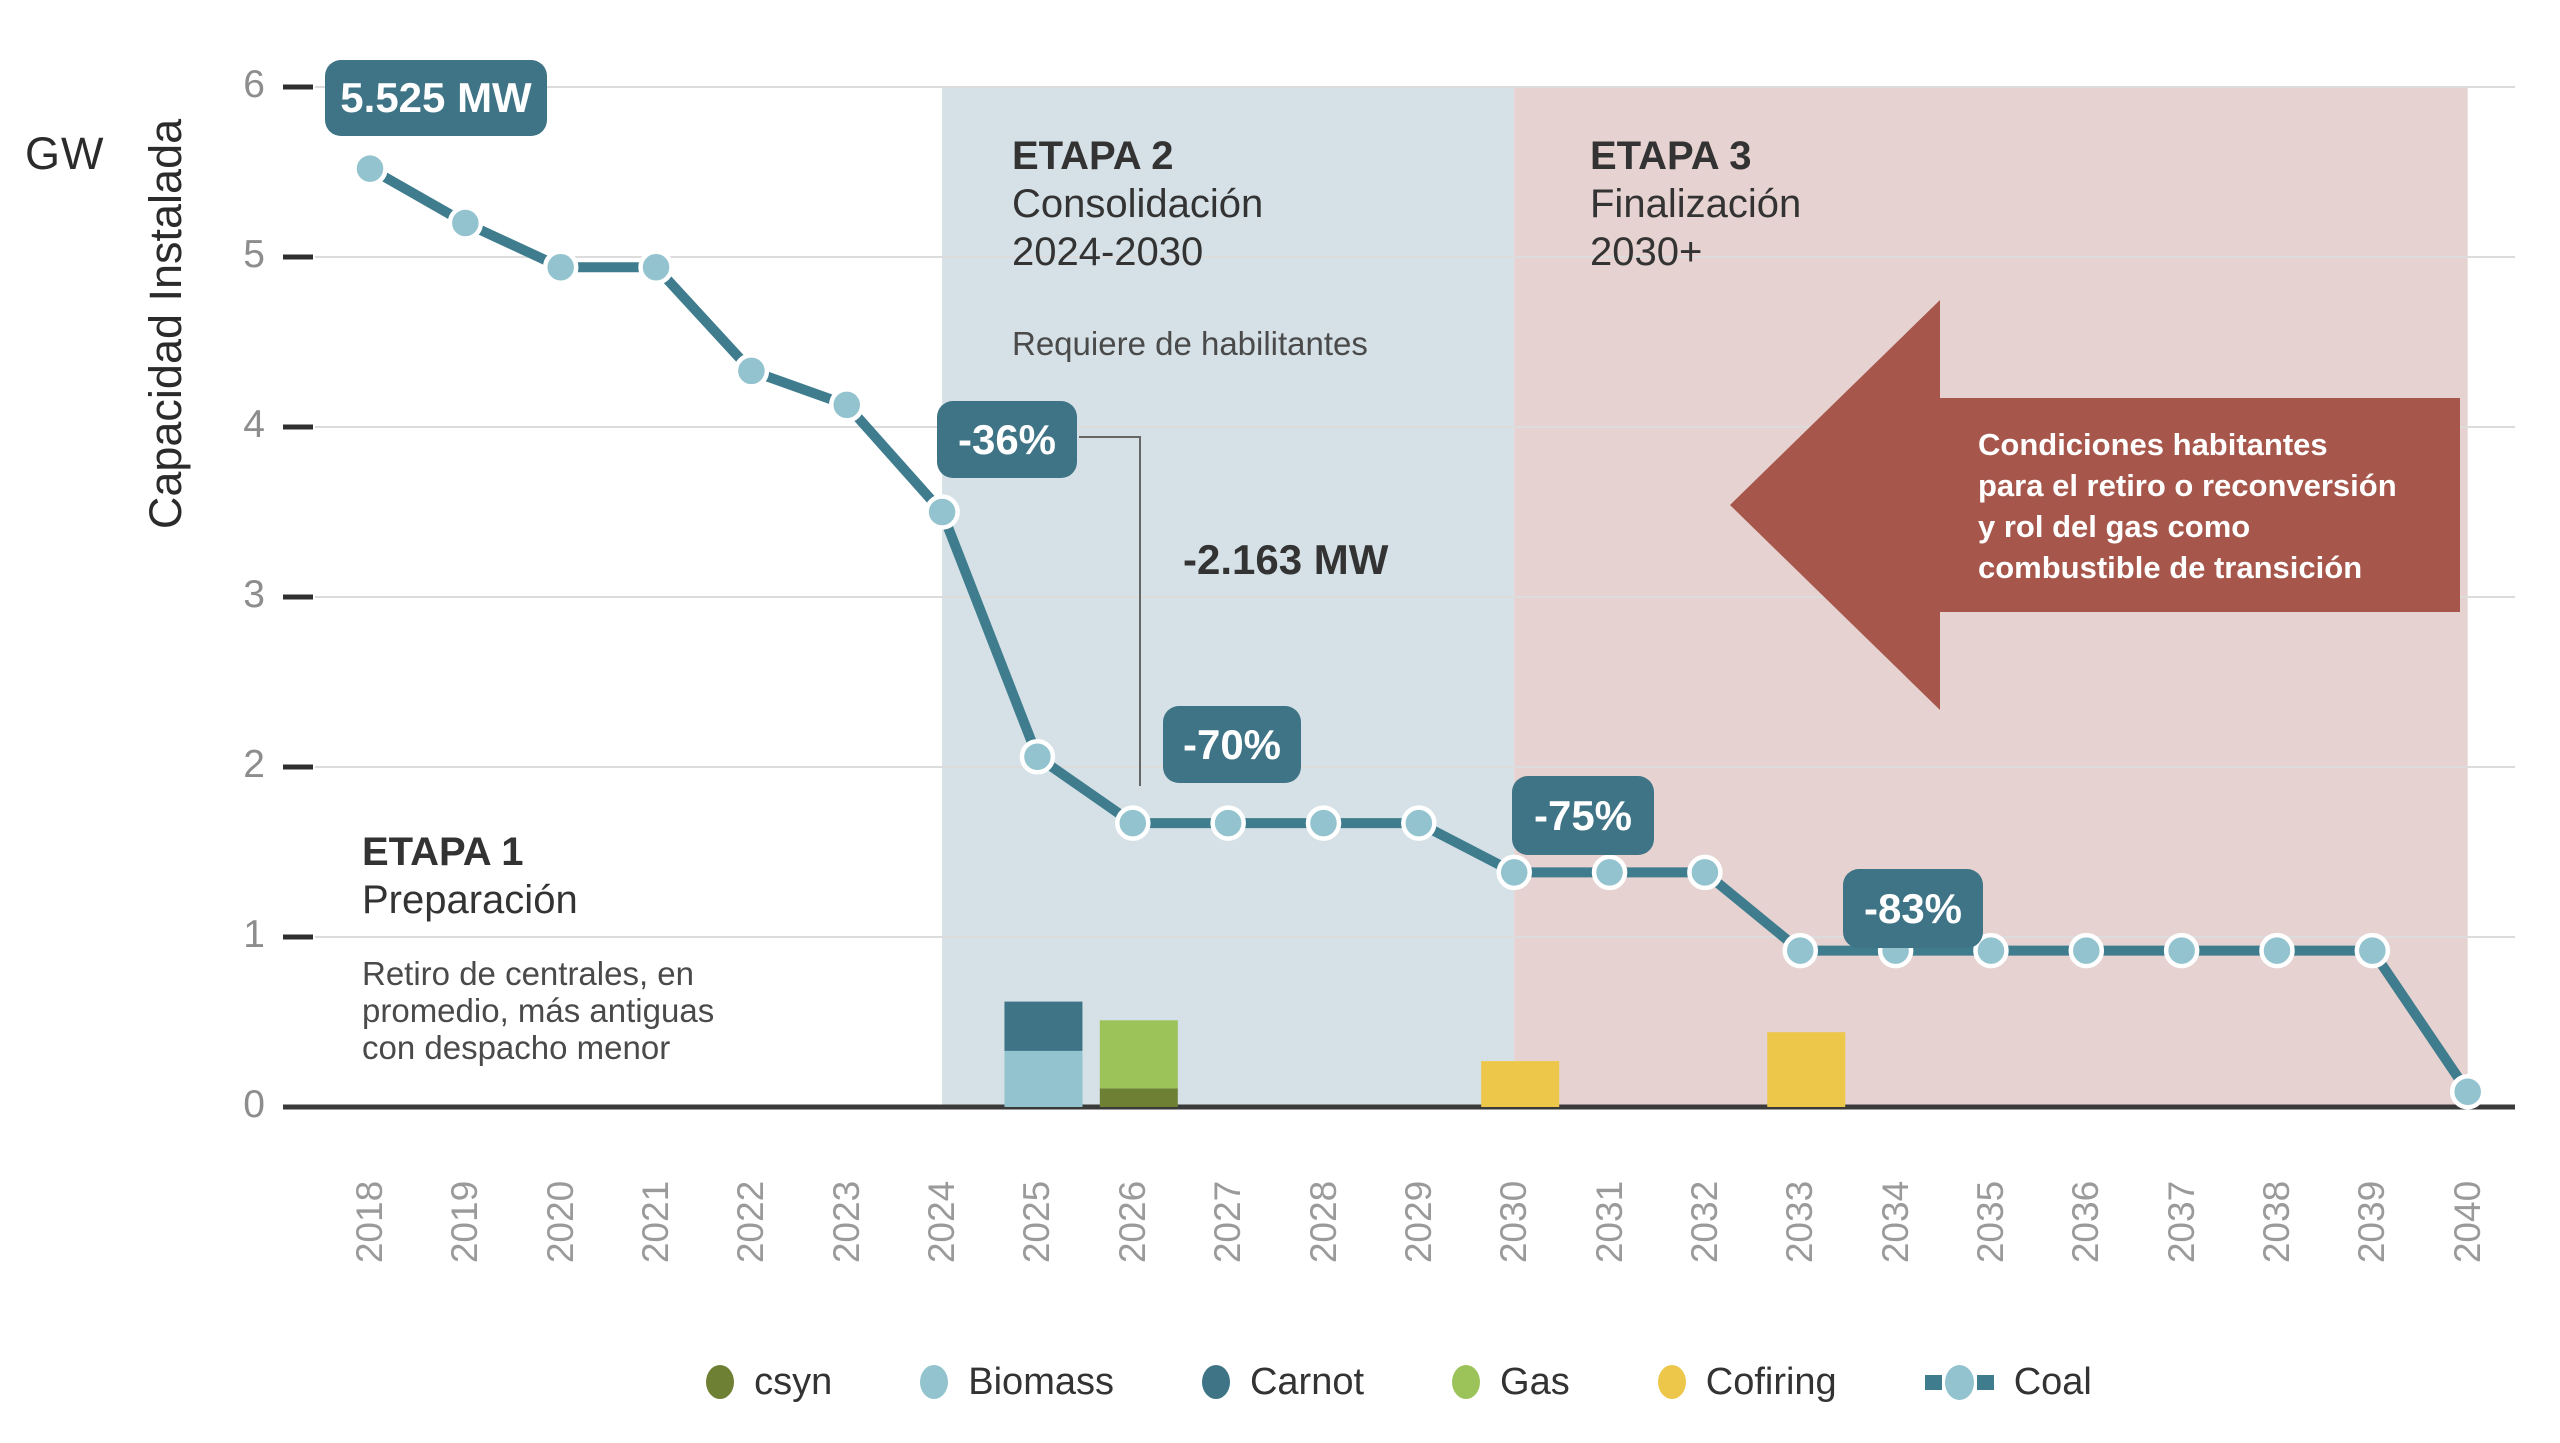 The image size is (2560, 1443). What do you see at coordinates (1800, 1222) in the screenshot?
I see `x-tick-label-2033: 2033` at bounding box center [1800, 1222].